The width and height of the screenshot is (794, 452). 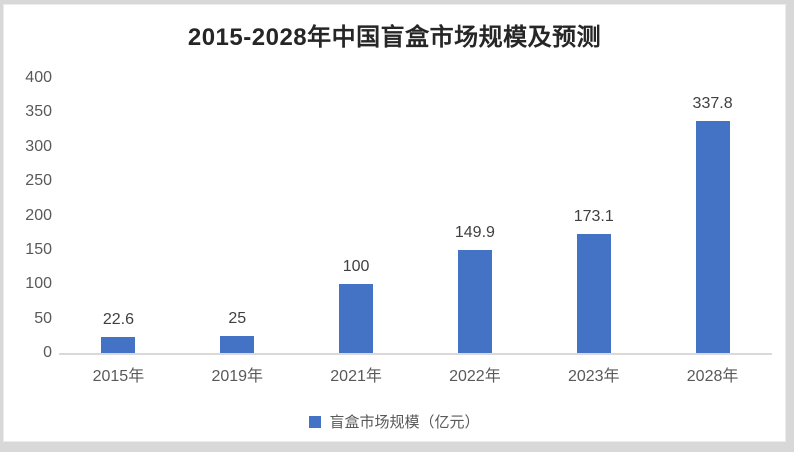 What do you see at coordinates (38, 215) in the screenshot?
I see `y-axis-tick-label: 200` at bounding box center [38, 215].